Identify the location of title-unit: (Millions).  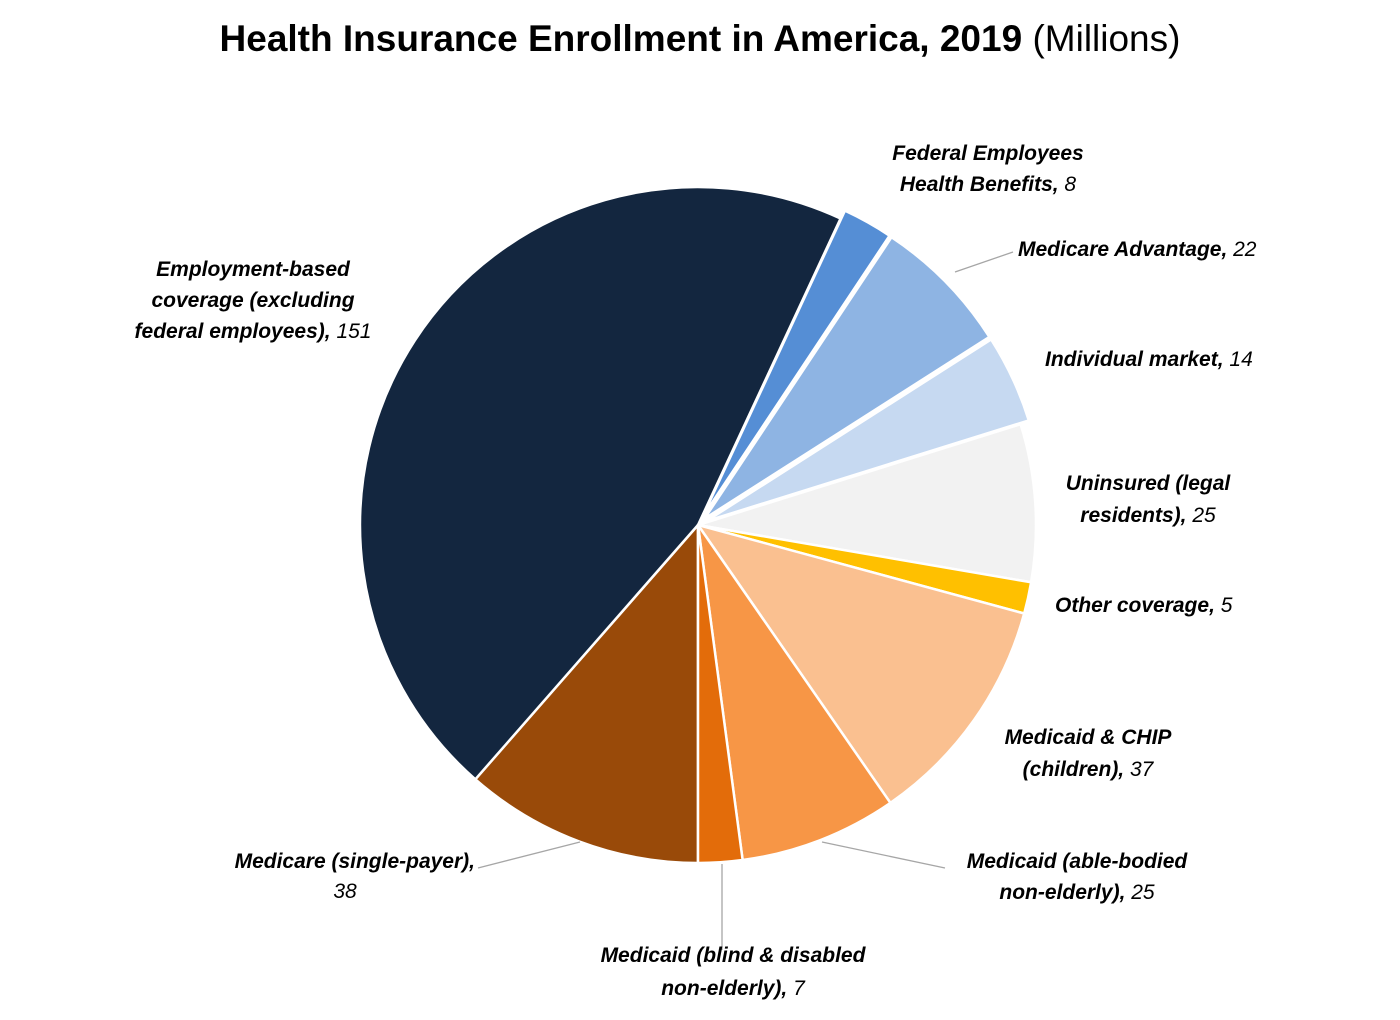
(1106, 38).